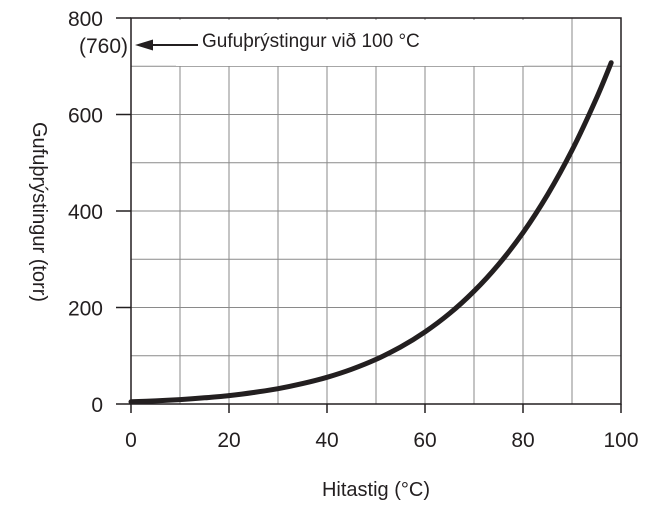 This screenshot has width=650, height=506. I want to click on x-tick-label: 20, so click(228, 440).